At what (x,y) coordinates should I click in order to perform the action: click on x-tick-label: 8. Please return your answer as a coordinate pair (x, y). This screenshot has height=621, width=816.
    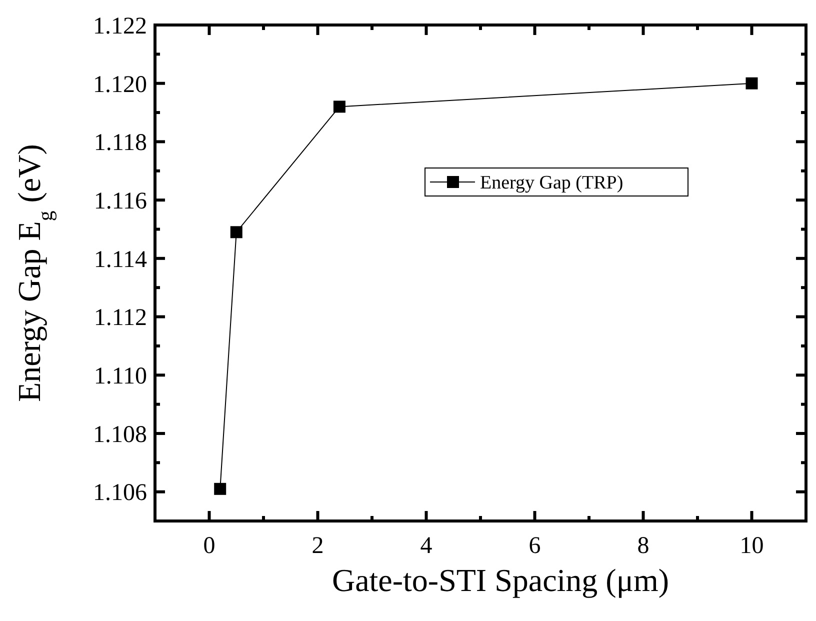
    Looking at the image, I should click on (643, 546).